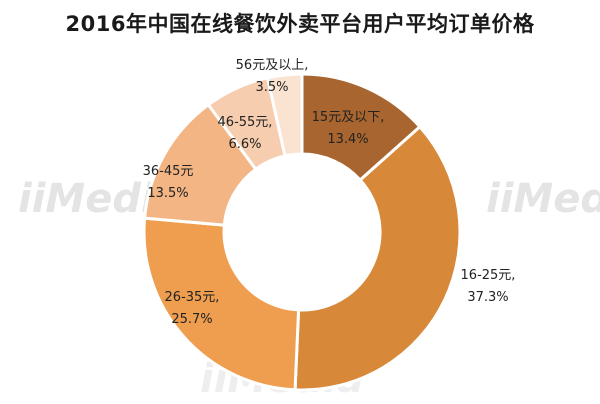 This screenshot has height=404, width=600. I want to click on slice-value-label: 37.3%, so click(487, 297).